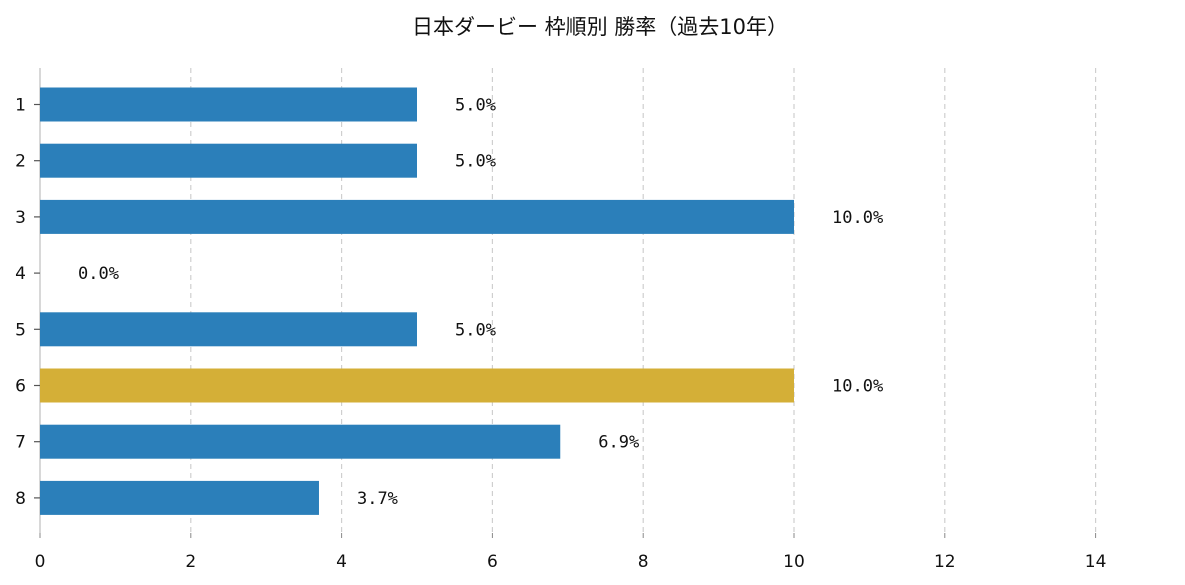 The height and width of the screenshot is (585, 1185). Describe the element at coordinates (618, 443) in the screenshot. I see `data-label: 6.9%` at that location.